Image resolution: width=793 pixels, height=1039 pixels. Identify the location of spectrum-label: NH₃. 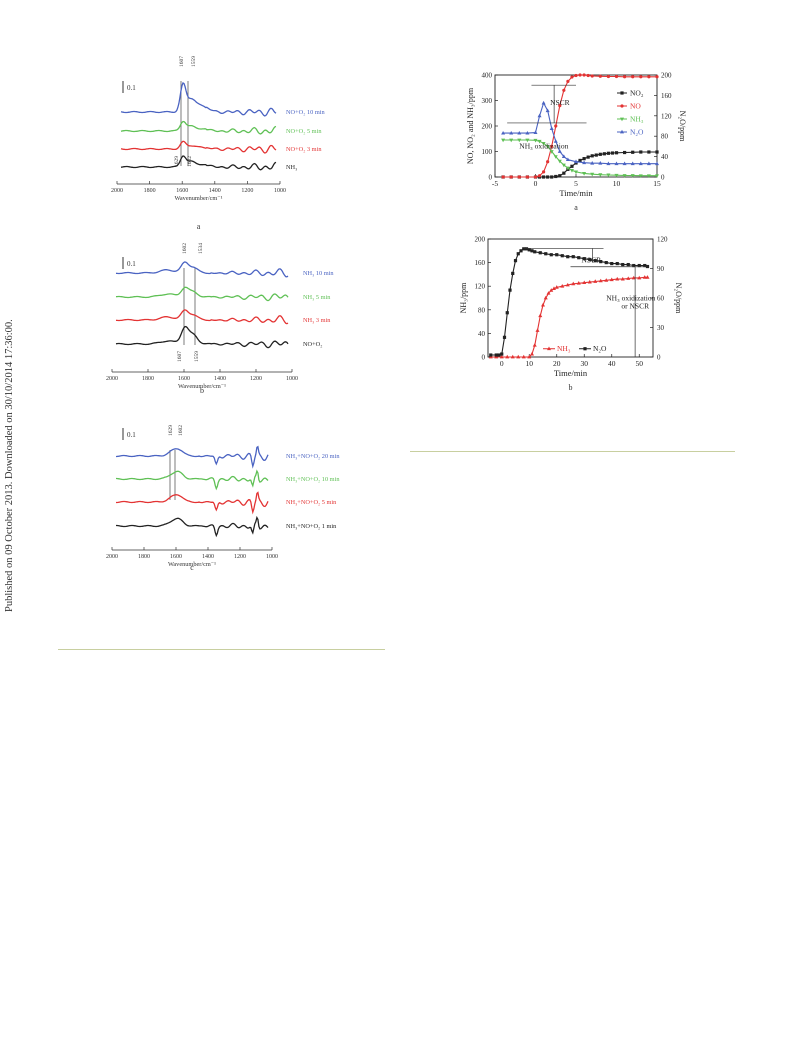
(291, 167).